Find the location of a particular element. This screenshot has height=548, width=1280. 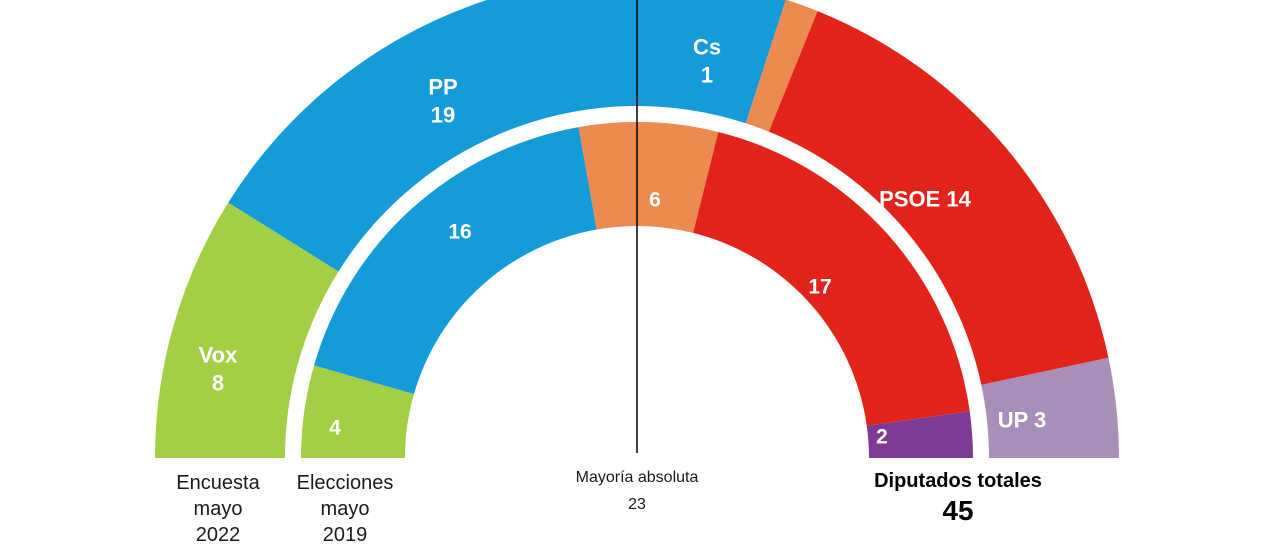

segment-2022-cs is located at coordinates (781, 66).